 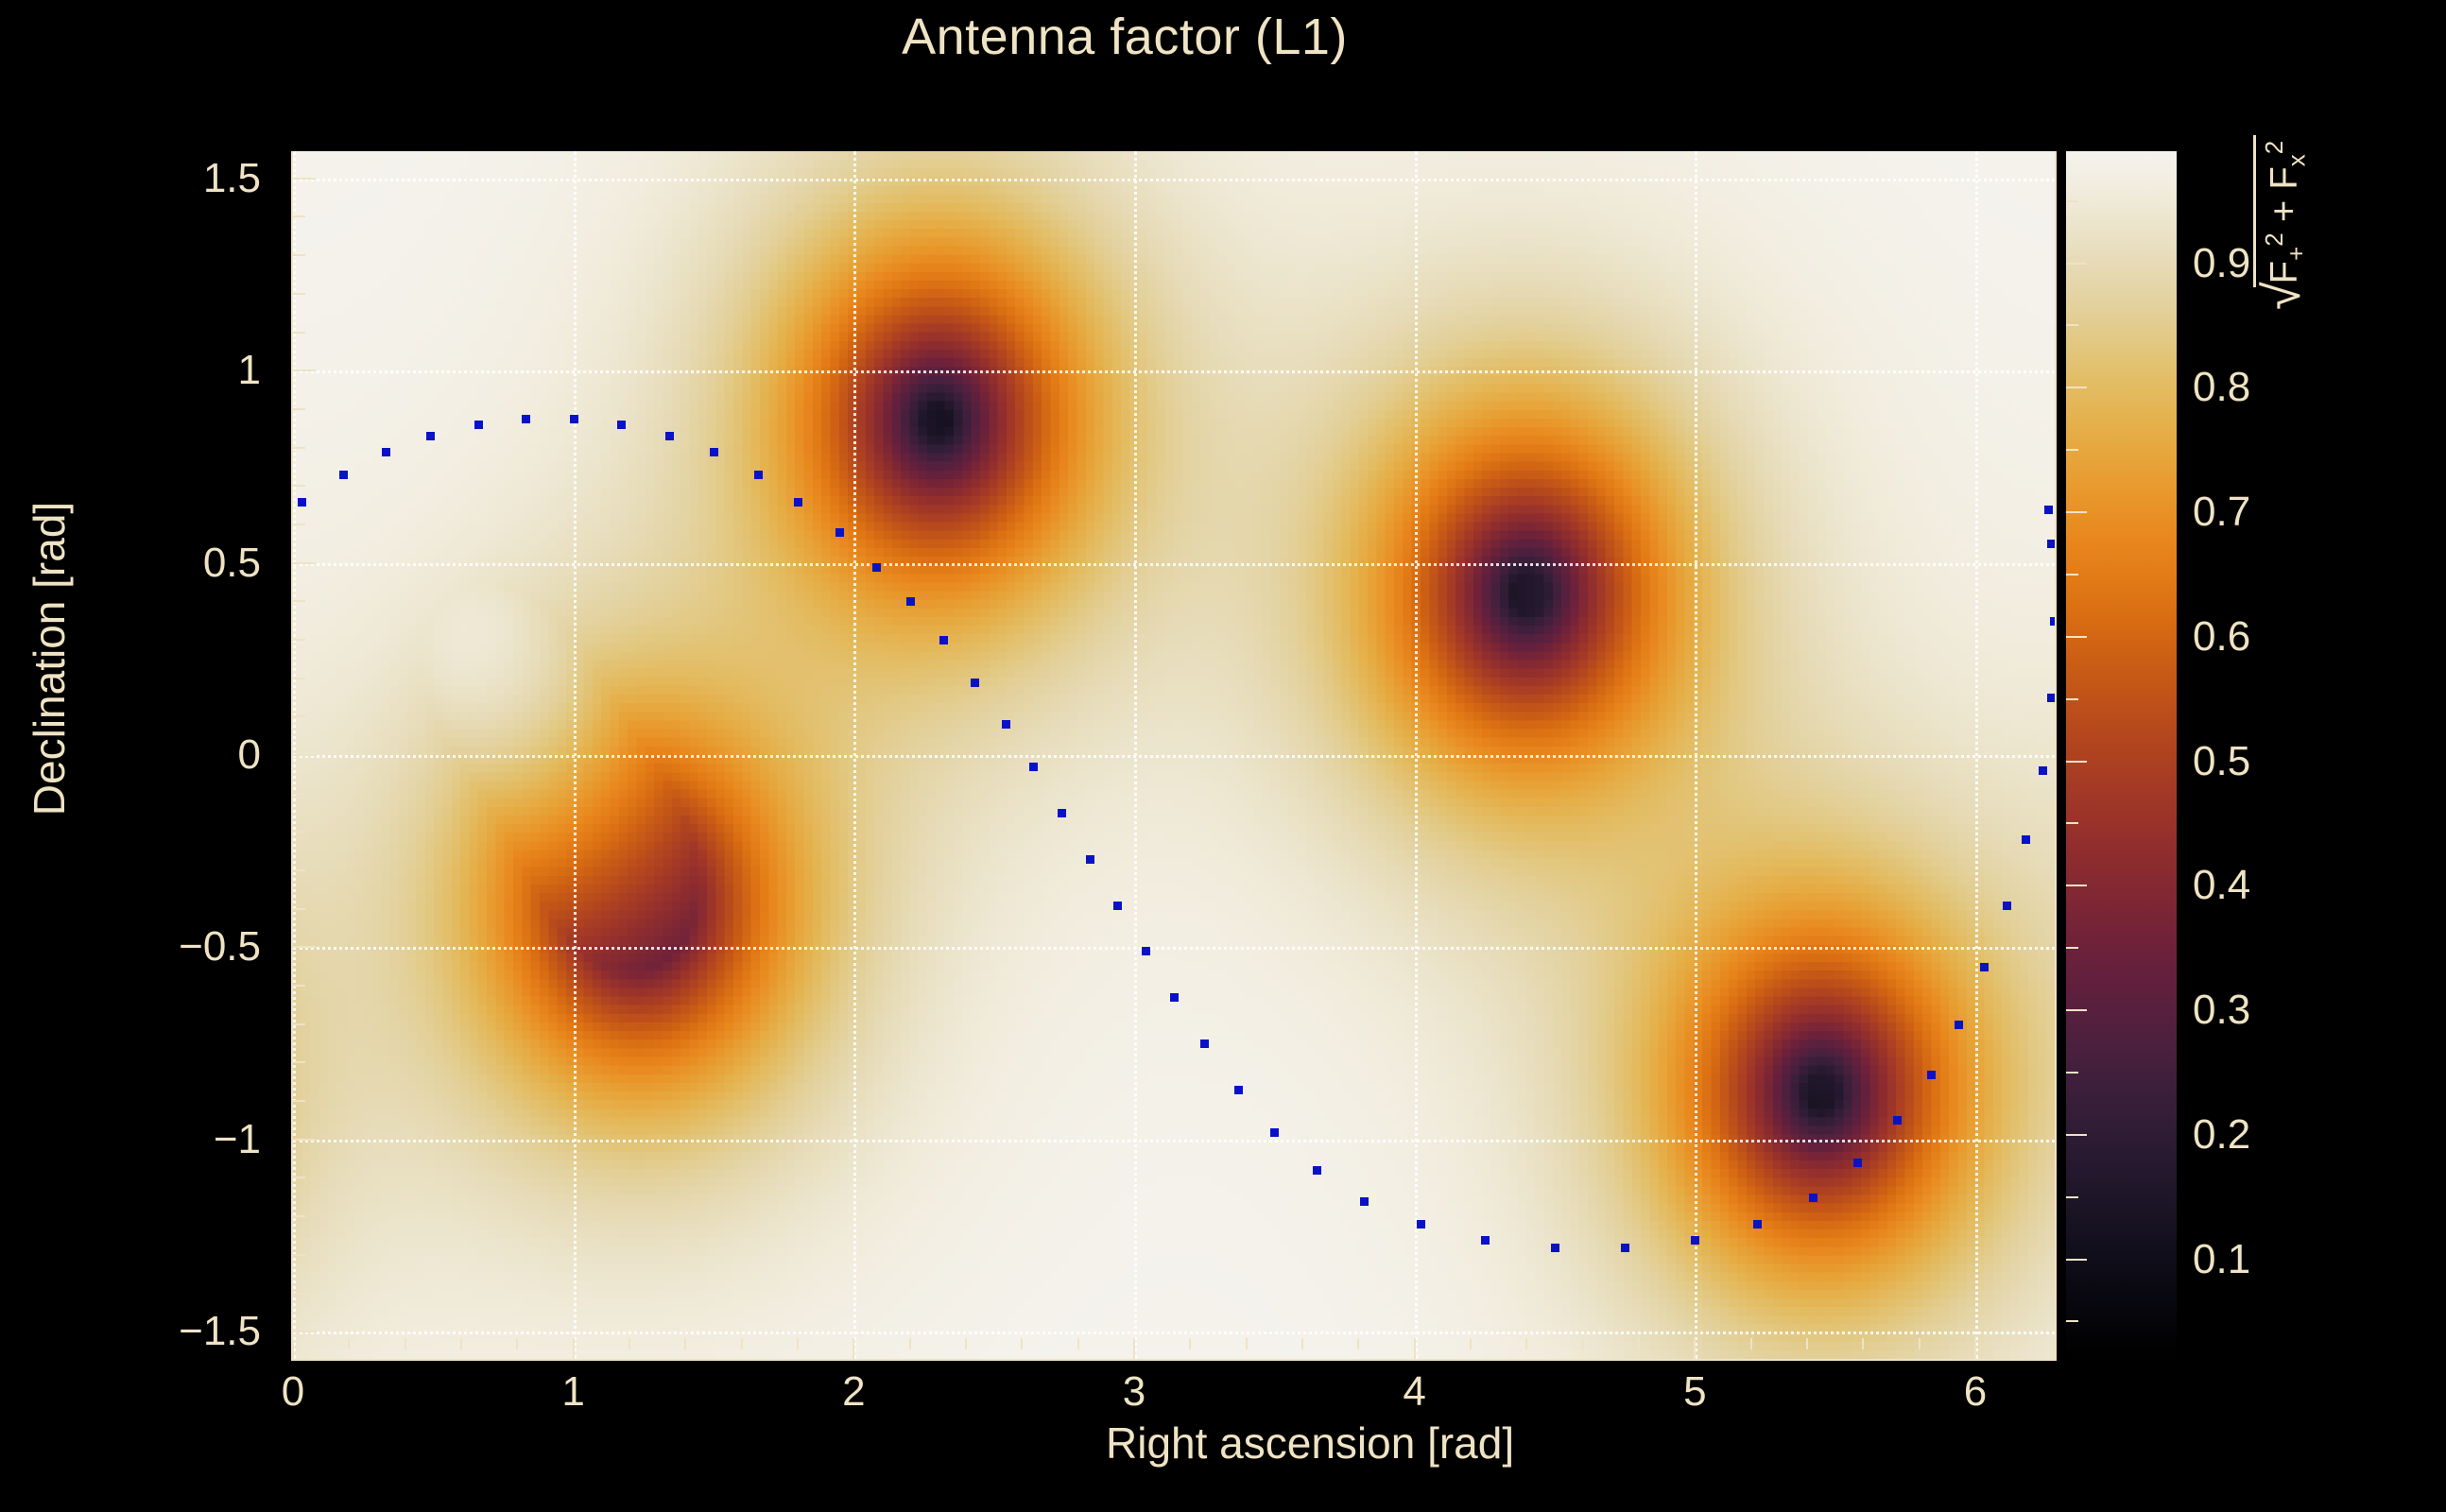 What do you see at coordinates (1310, 1443) in the screenshot?
I see `x-axis-title: Right ascension [rad]` at bounding box center [1310, 1443].